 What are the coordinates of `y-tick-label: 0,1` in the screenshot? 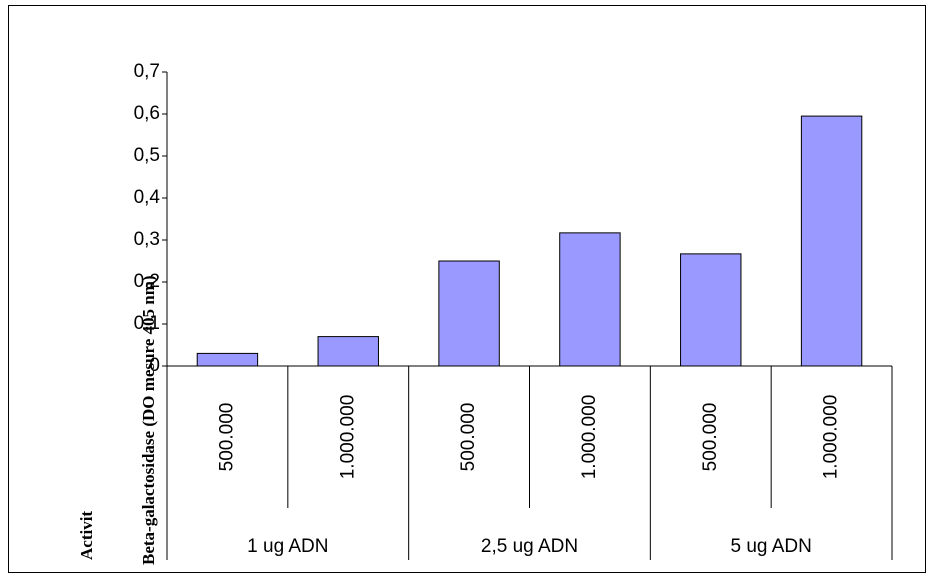 It's located at (147, 323).